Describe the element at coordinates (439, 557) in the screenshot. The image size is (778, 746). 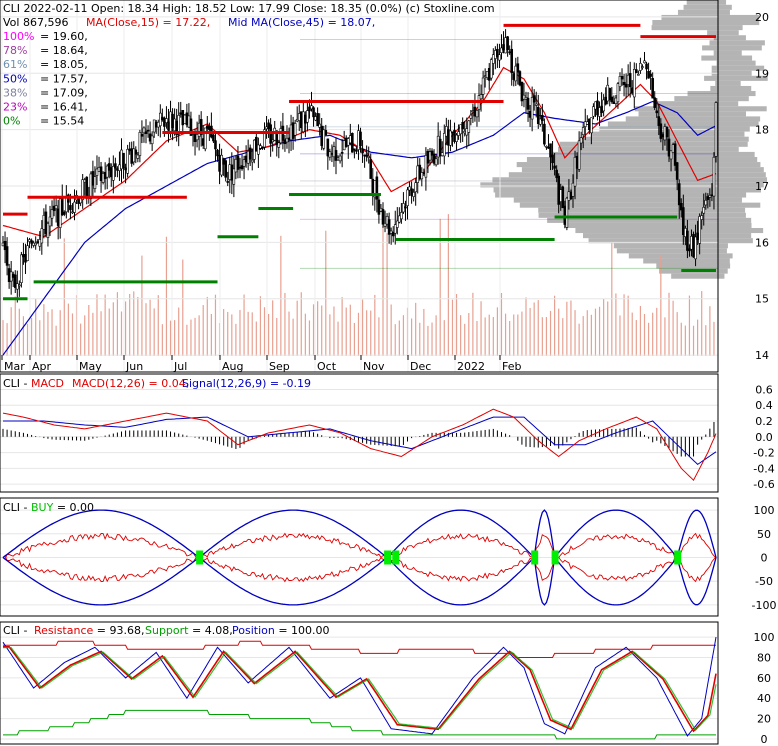
I see `buy-markers` at that location.